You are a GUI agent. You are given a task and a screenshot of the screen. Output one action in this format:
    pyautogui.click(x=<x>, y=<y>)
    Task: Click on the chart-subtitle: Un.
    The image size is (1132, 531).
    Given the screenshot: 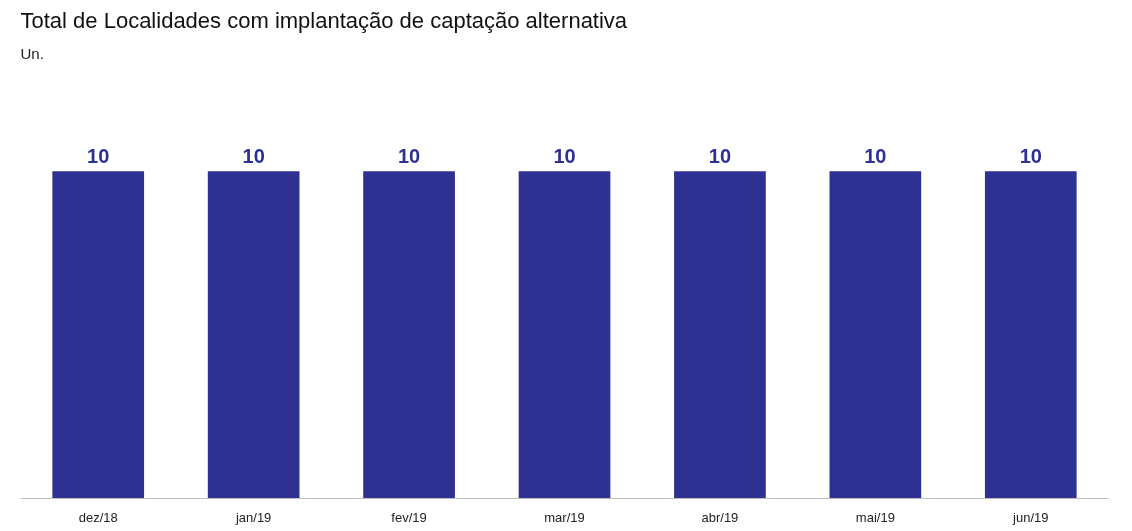 What is the action you would take?
    pyautogui.click(x=32, y=53)
    